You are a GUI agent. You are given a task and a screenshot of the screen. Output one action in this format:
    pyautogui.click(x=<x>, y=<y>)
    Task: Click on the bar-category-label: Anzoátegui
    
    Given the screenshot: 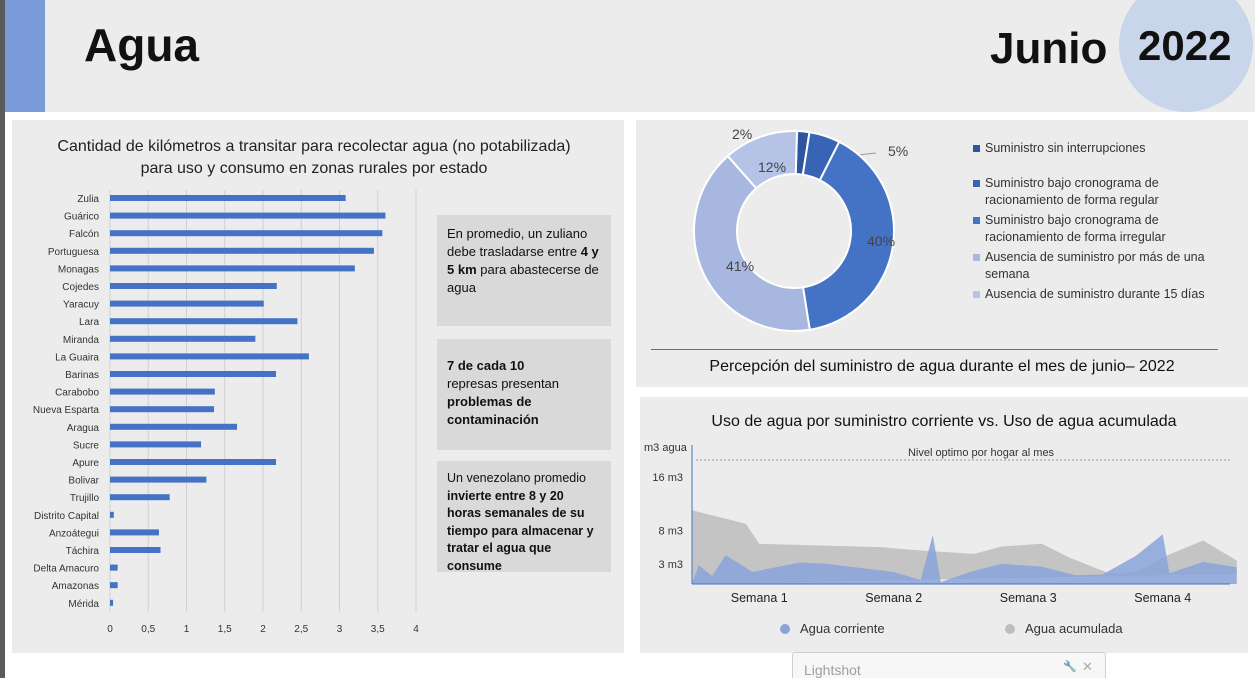 What is the action you would take?
    pyautogui.click(x=74, y=533)
    